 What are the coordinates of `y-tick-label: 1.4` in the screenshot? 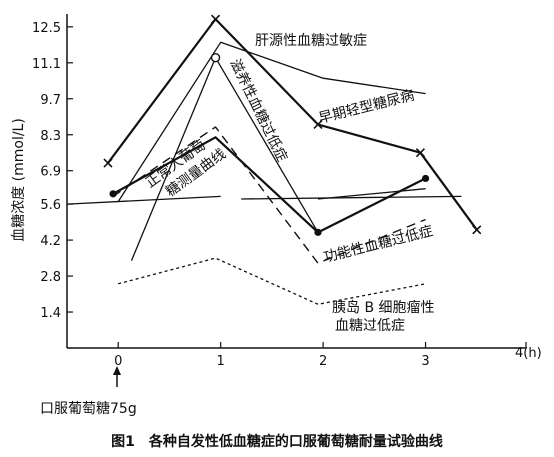 It's located at (50, 313).